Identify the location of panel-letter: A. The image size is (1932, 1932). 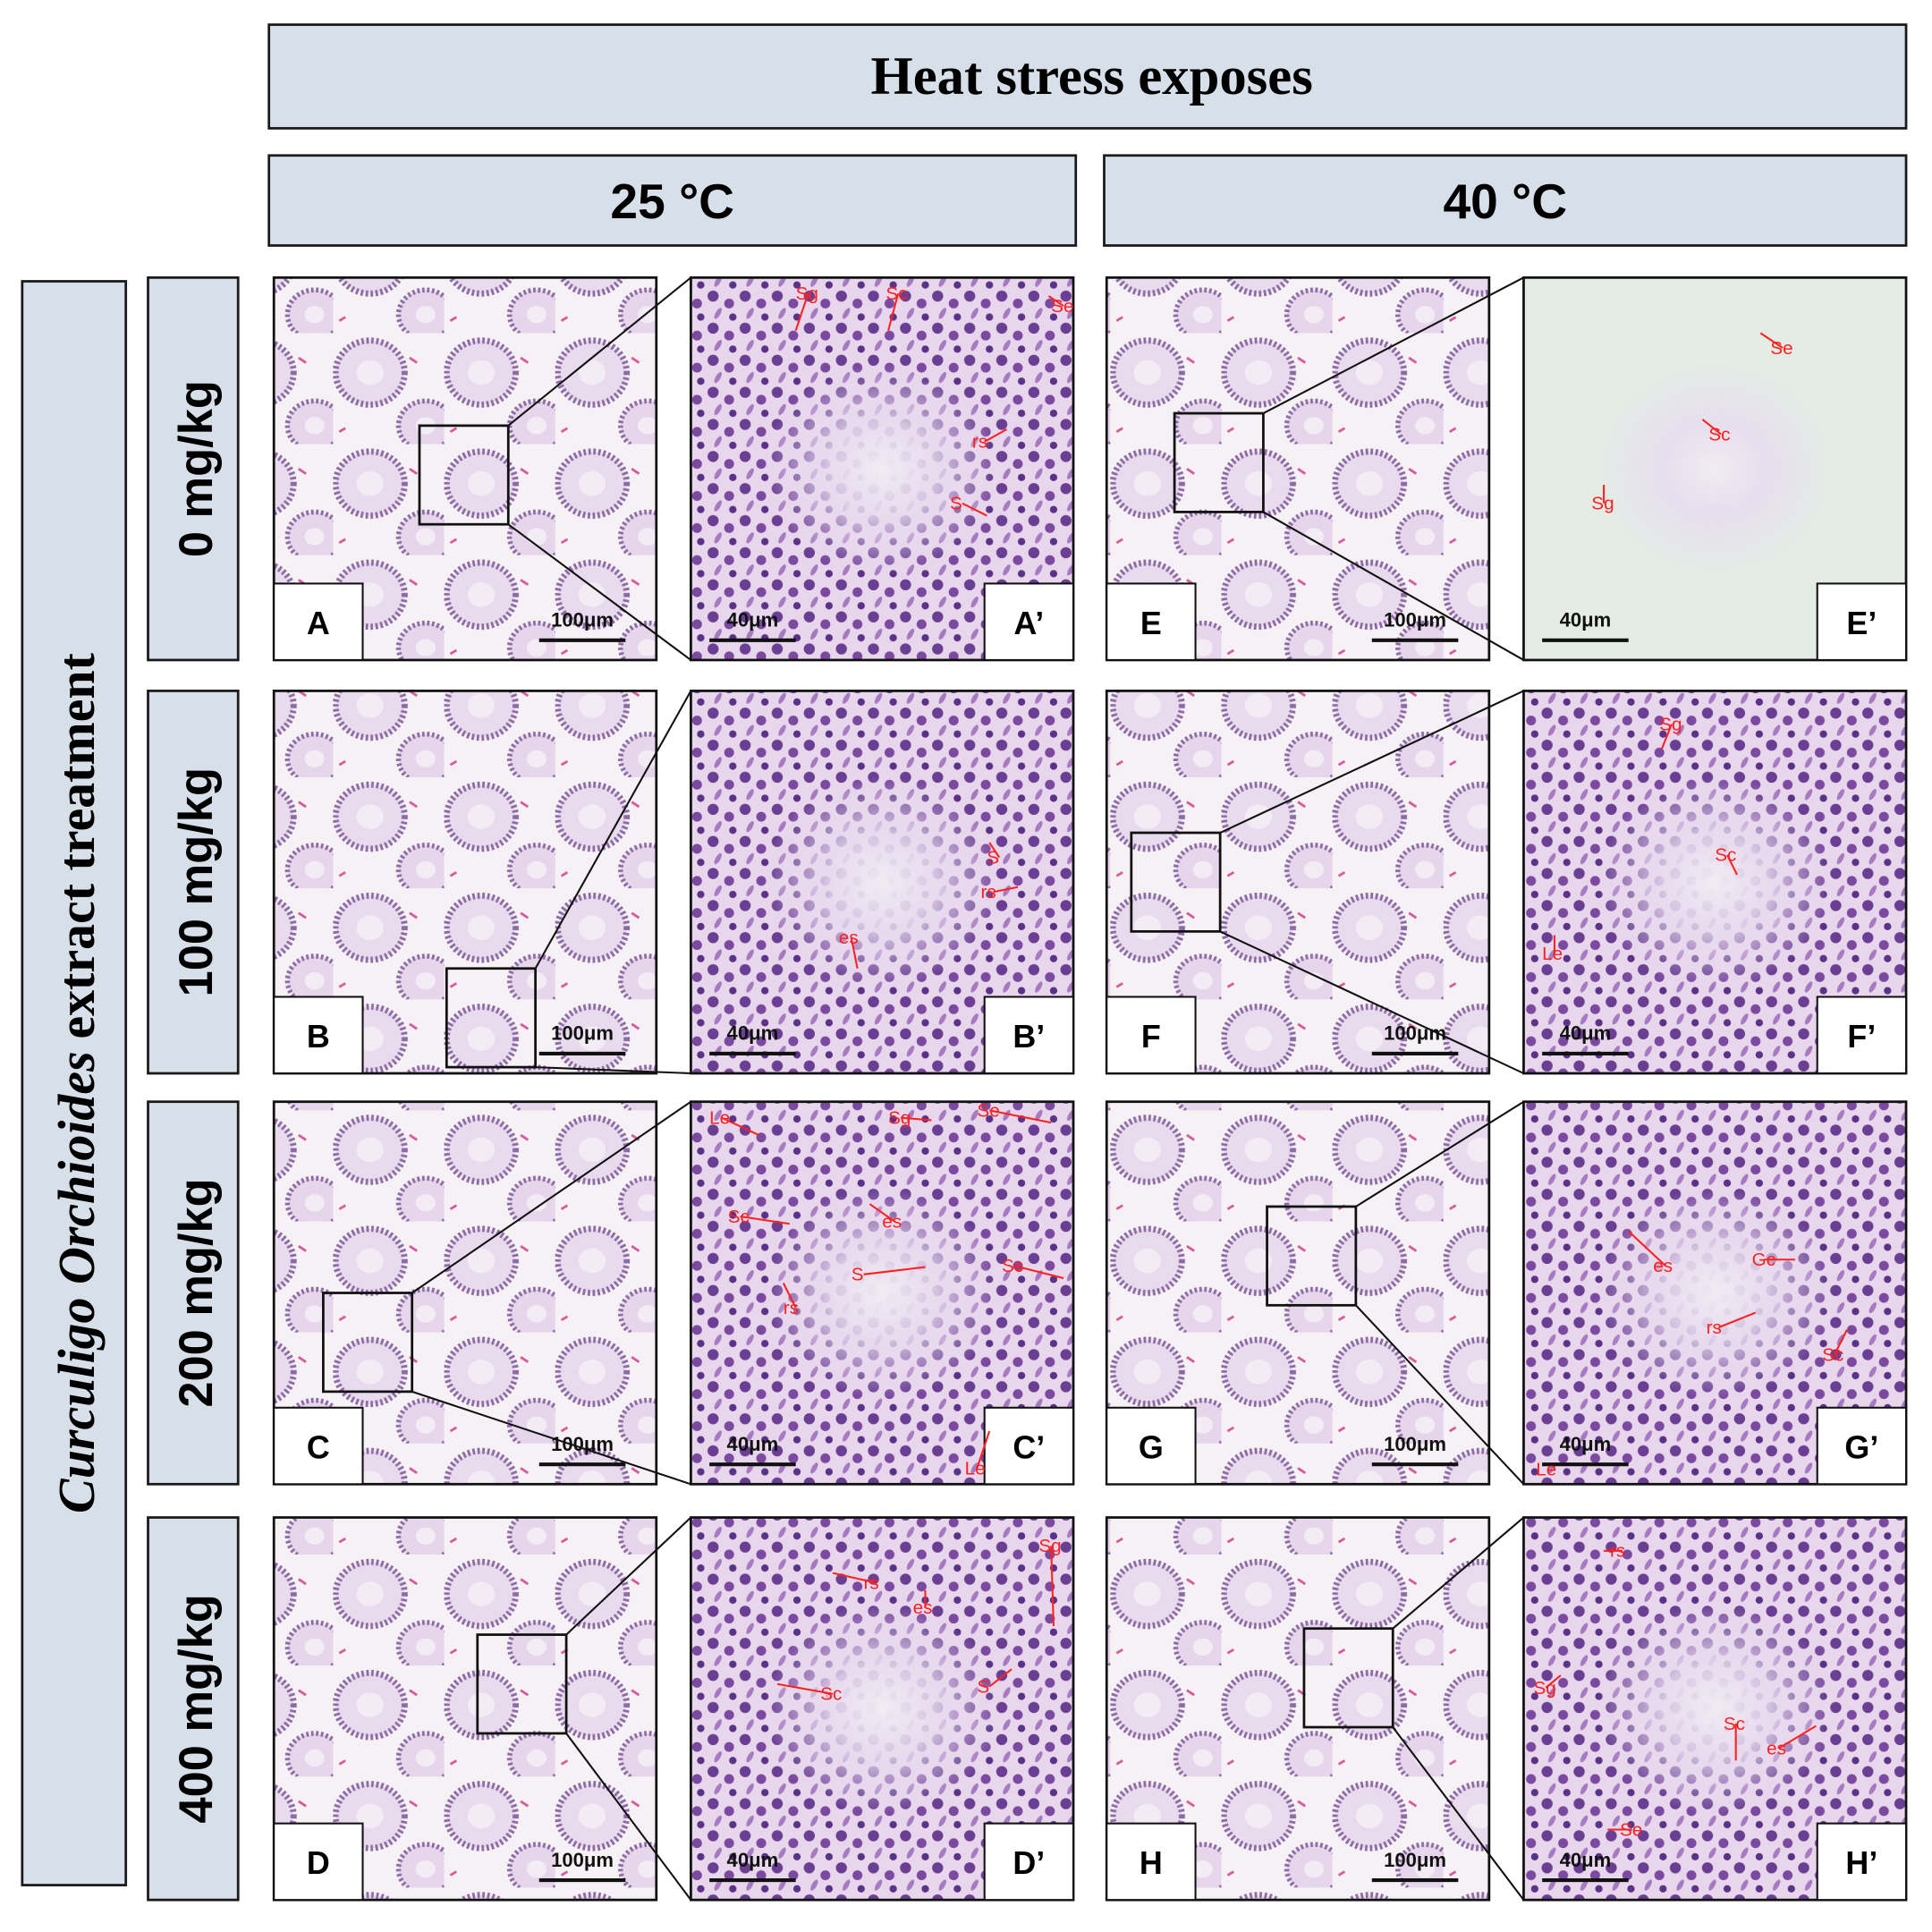
(318, 623).